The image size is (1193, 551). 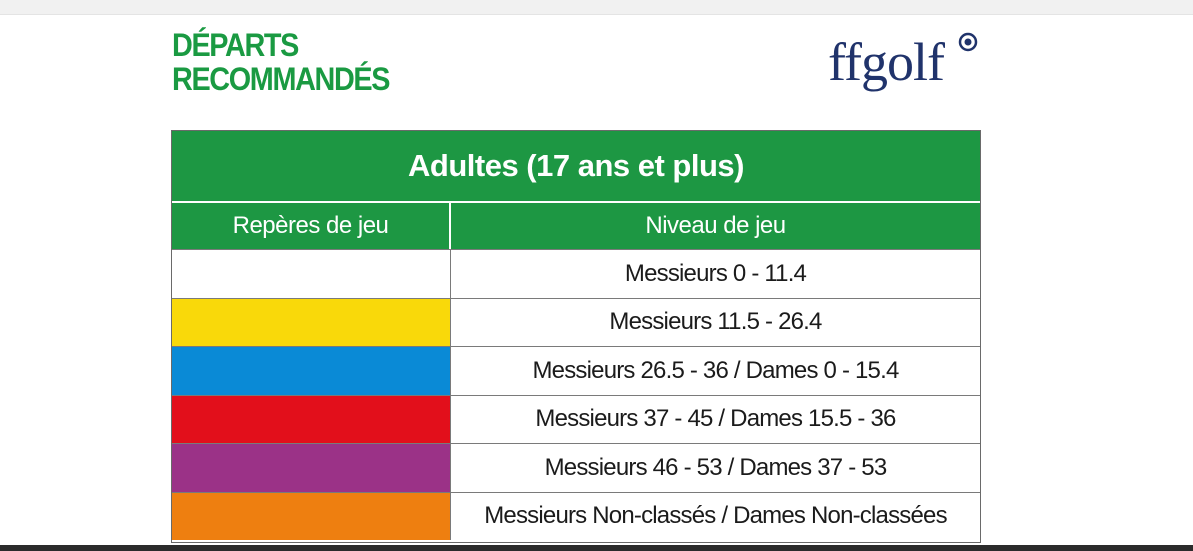 I want to click on table-row: Messieurs 11.5 - 26.4, so click(x=576, y=321).